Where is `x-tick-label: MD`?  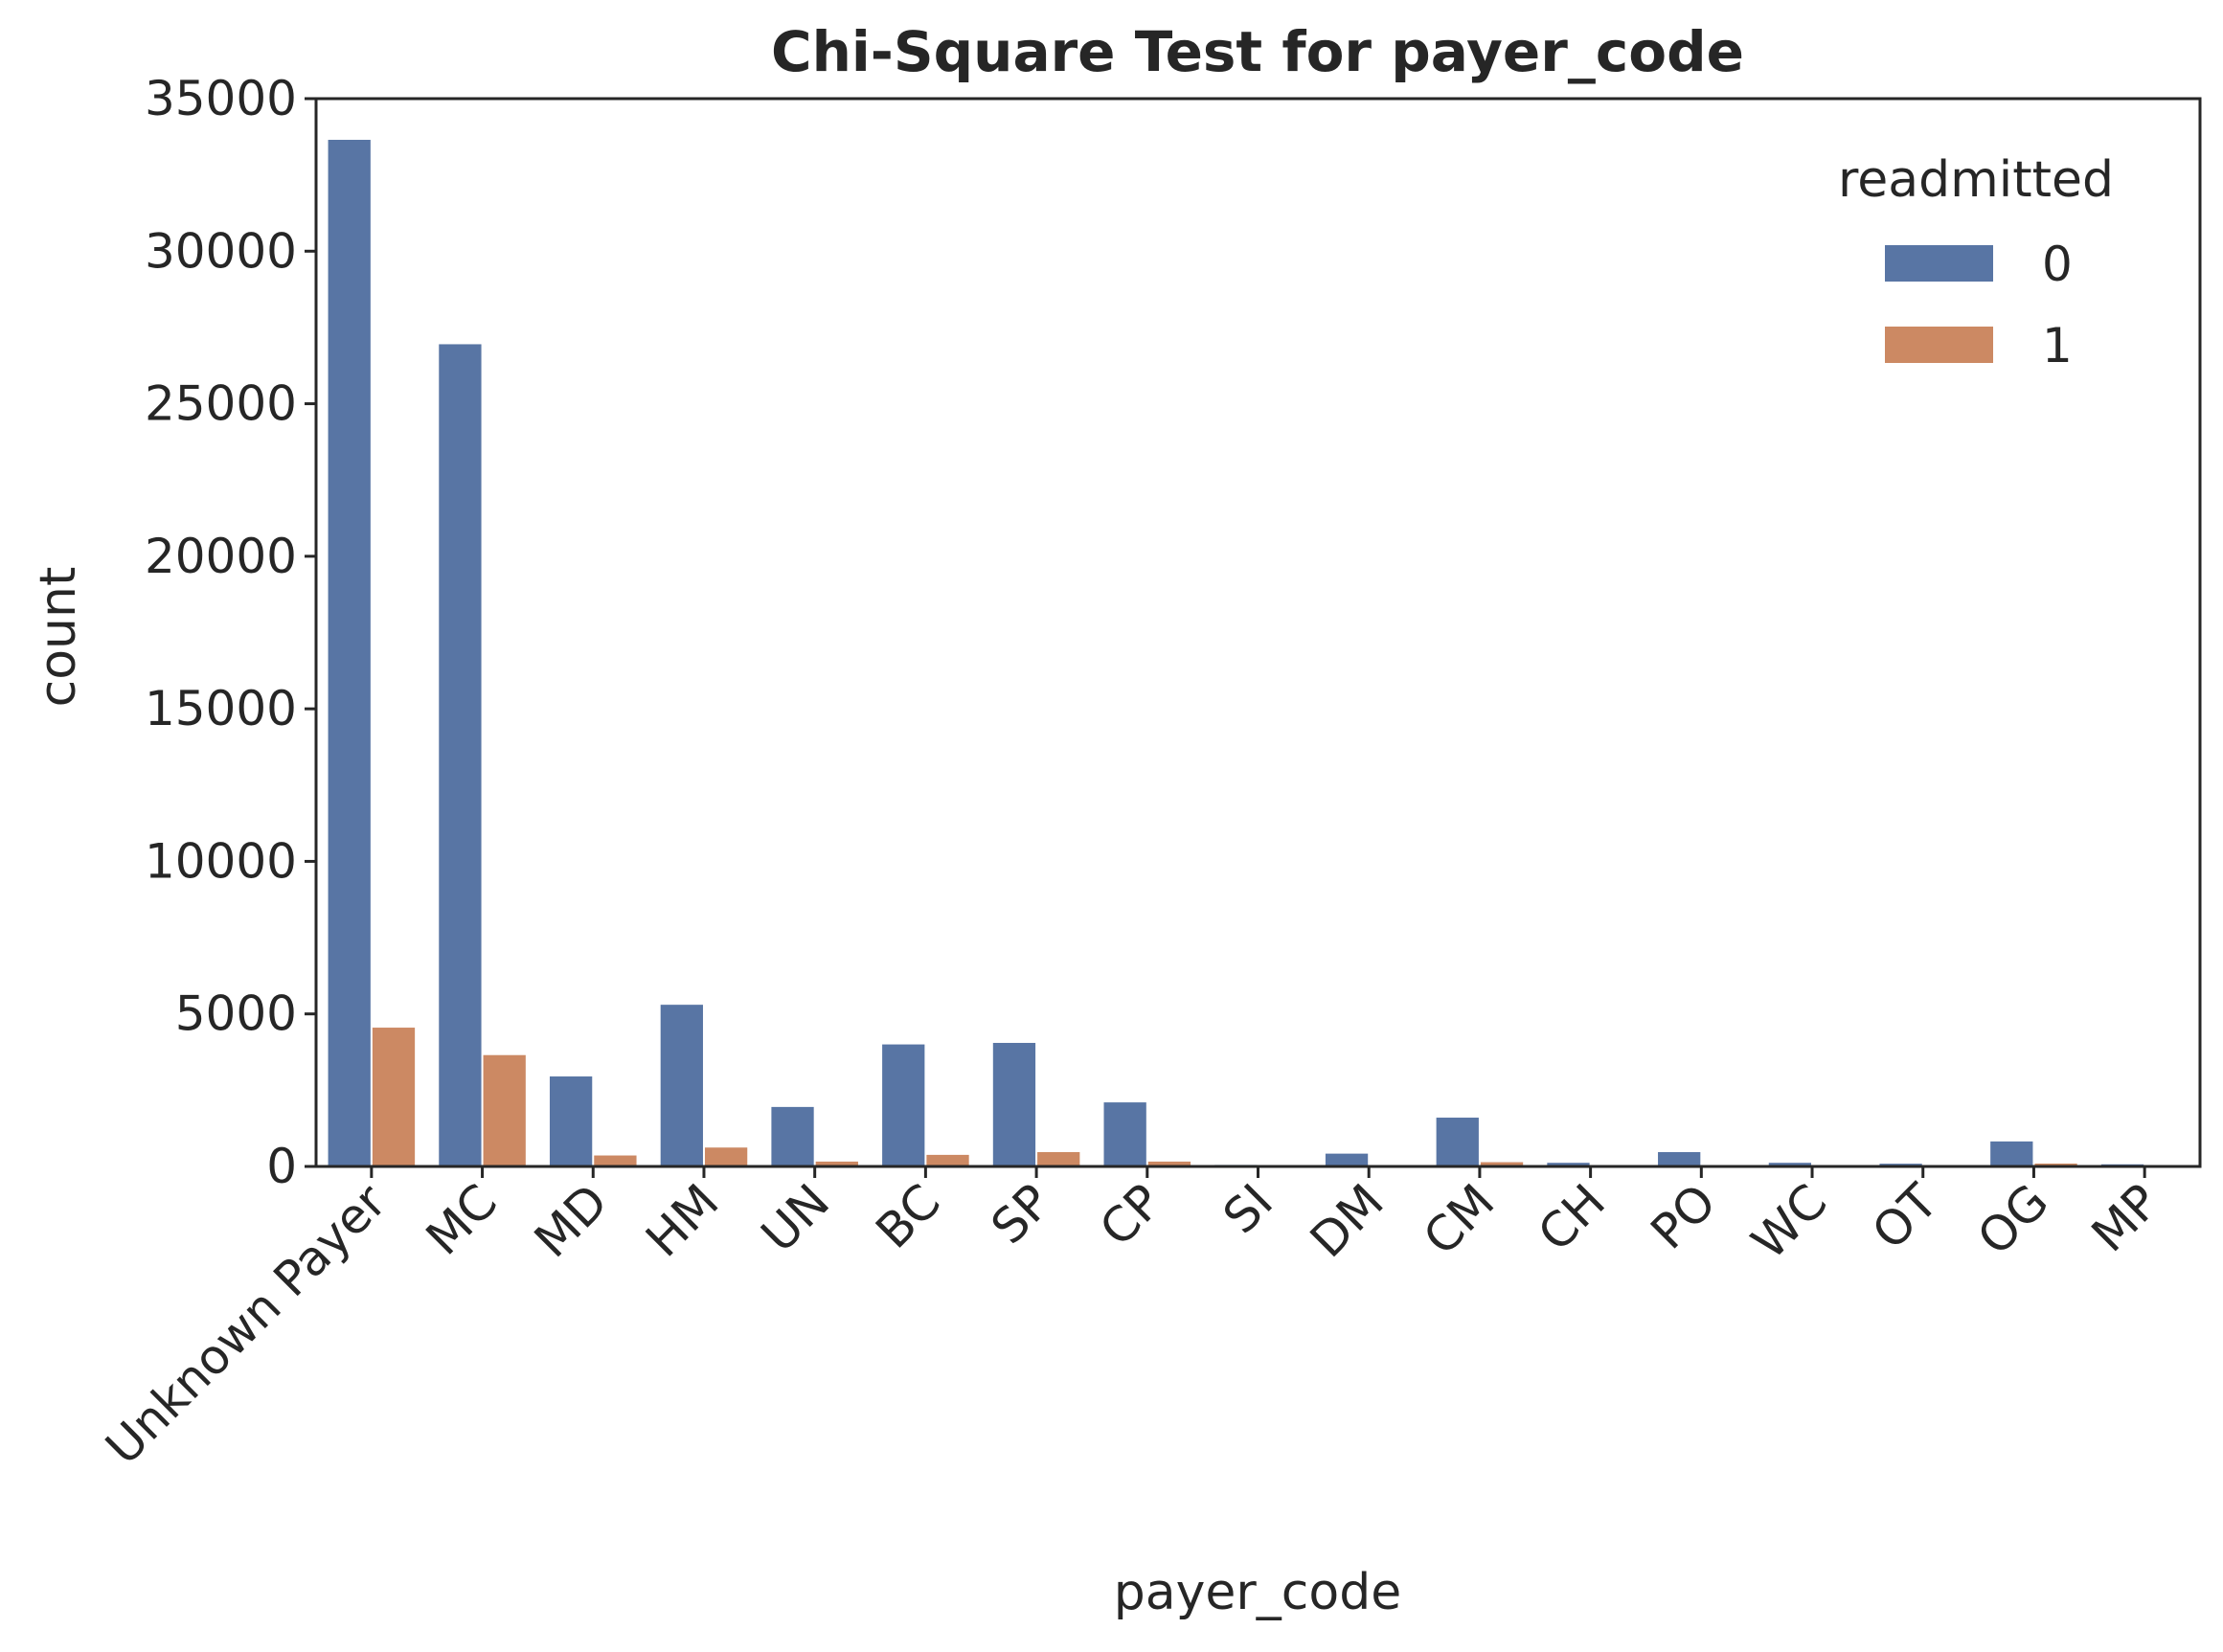 x-tick-label: MD is located at coordinates (571, 1220).